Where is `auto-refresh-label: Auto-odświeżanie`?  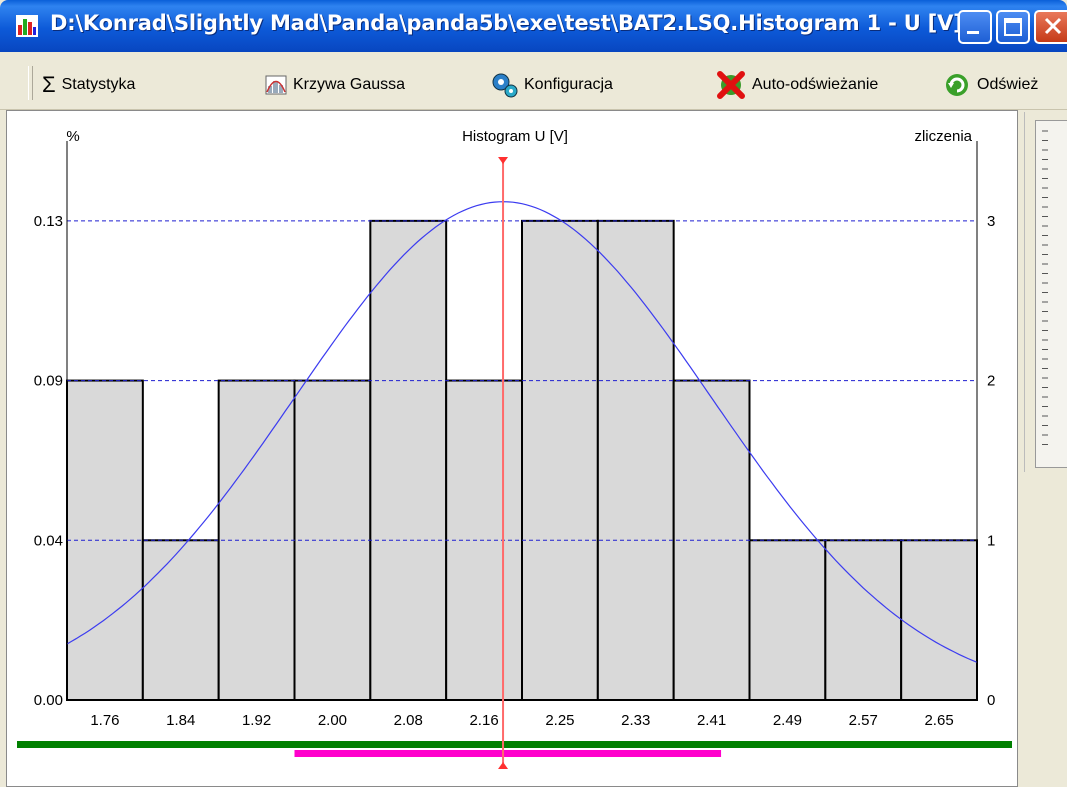
auto-refresh-label: Auto-odświeżanie is located at coordinates (815, 84).